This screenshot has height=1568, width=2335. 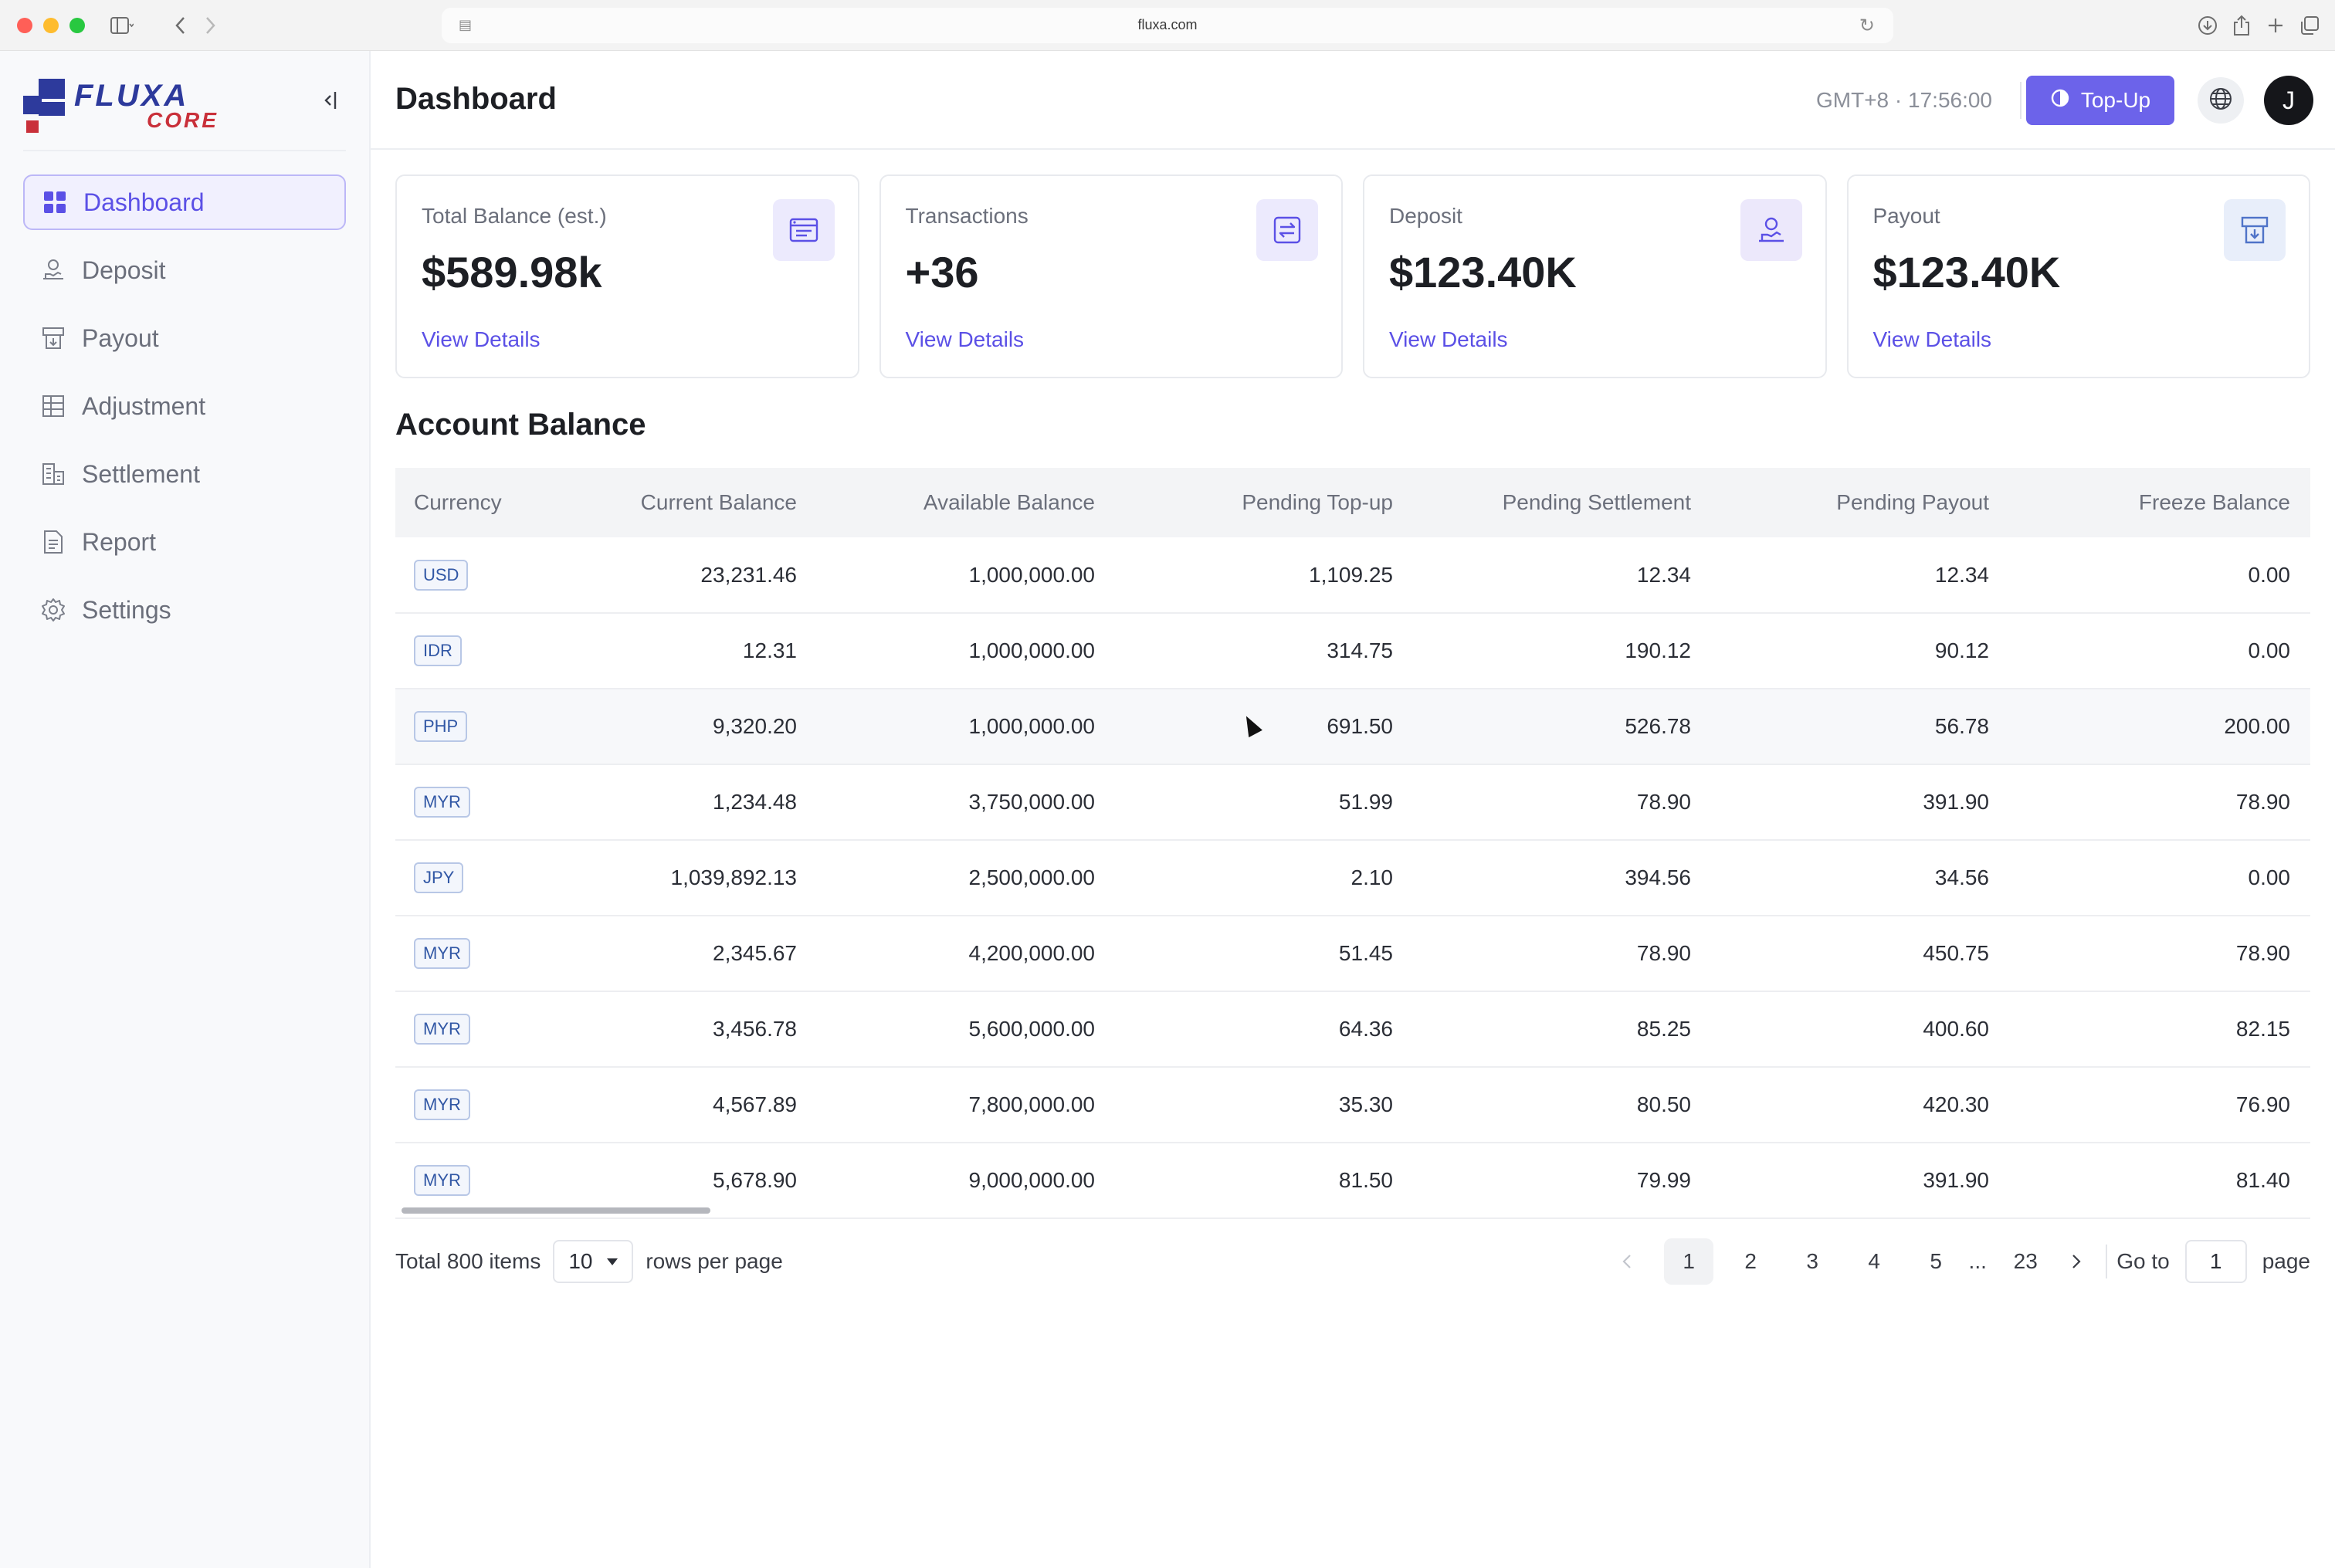 I want to click on table-cell: 526.78, so click(x=1658, y=726).